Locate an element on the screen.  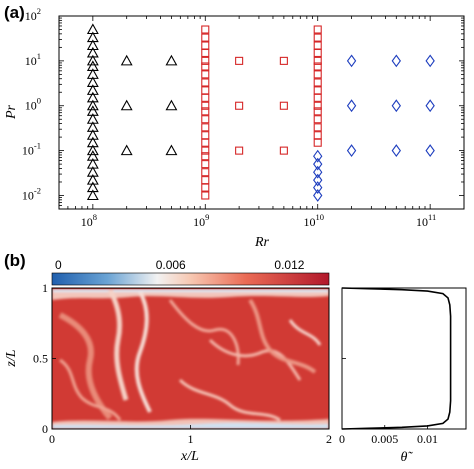
colorbar-labels: 0 0.006 0.012 is located at coordinates (180, 265).